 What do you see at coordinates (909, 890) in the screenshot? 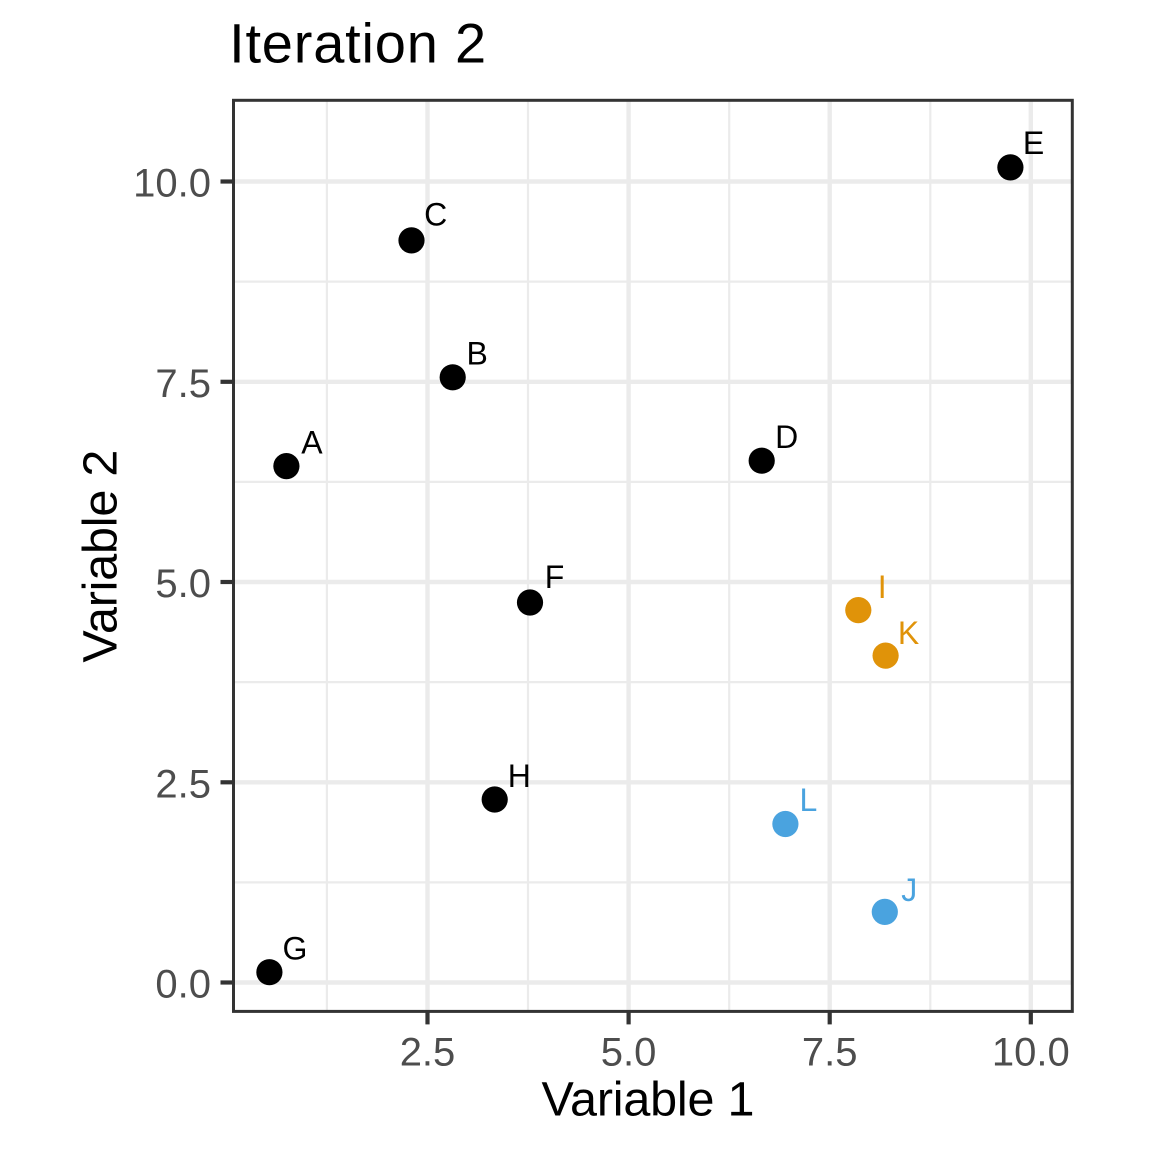
I see `svg-text: J` at bounding box center [909, 890].